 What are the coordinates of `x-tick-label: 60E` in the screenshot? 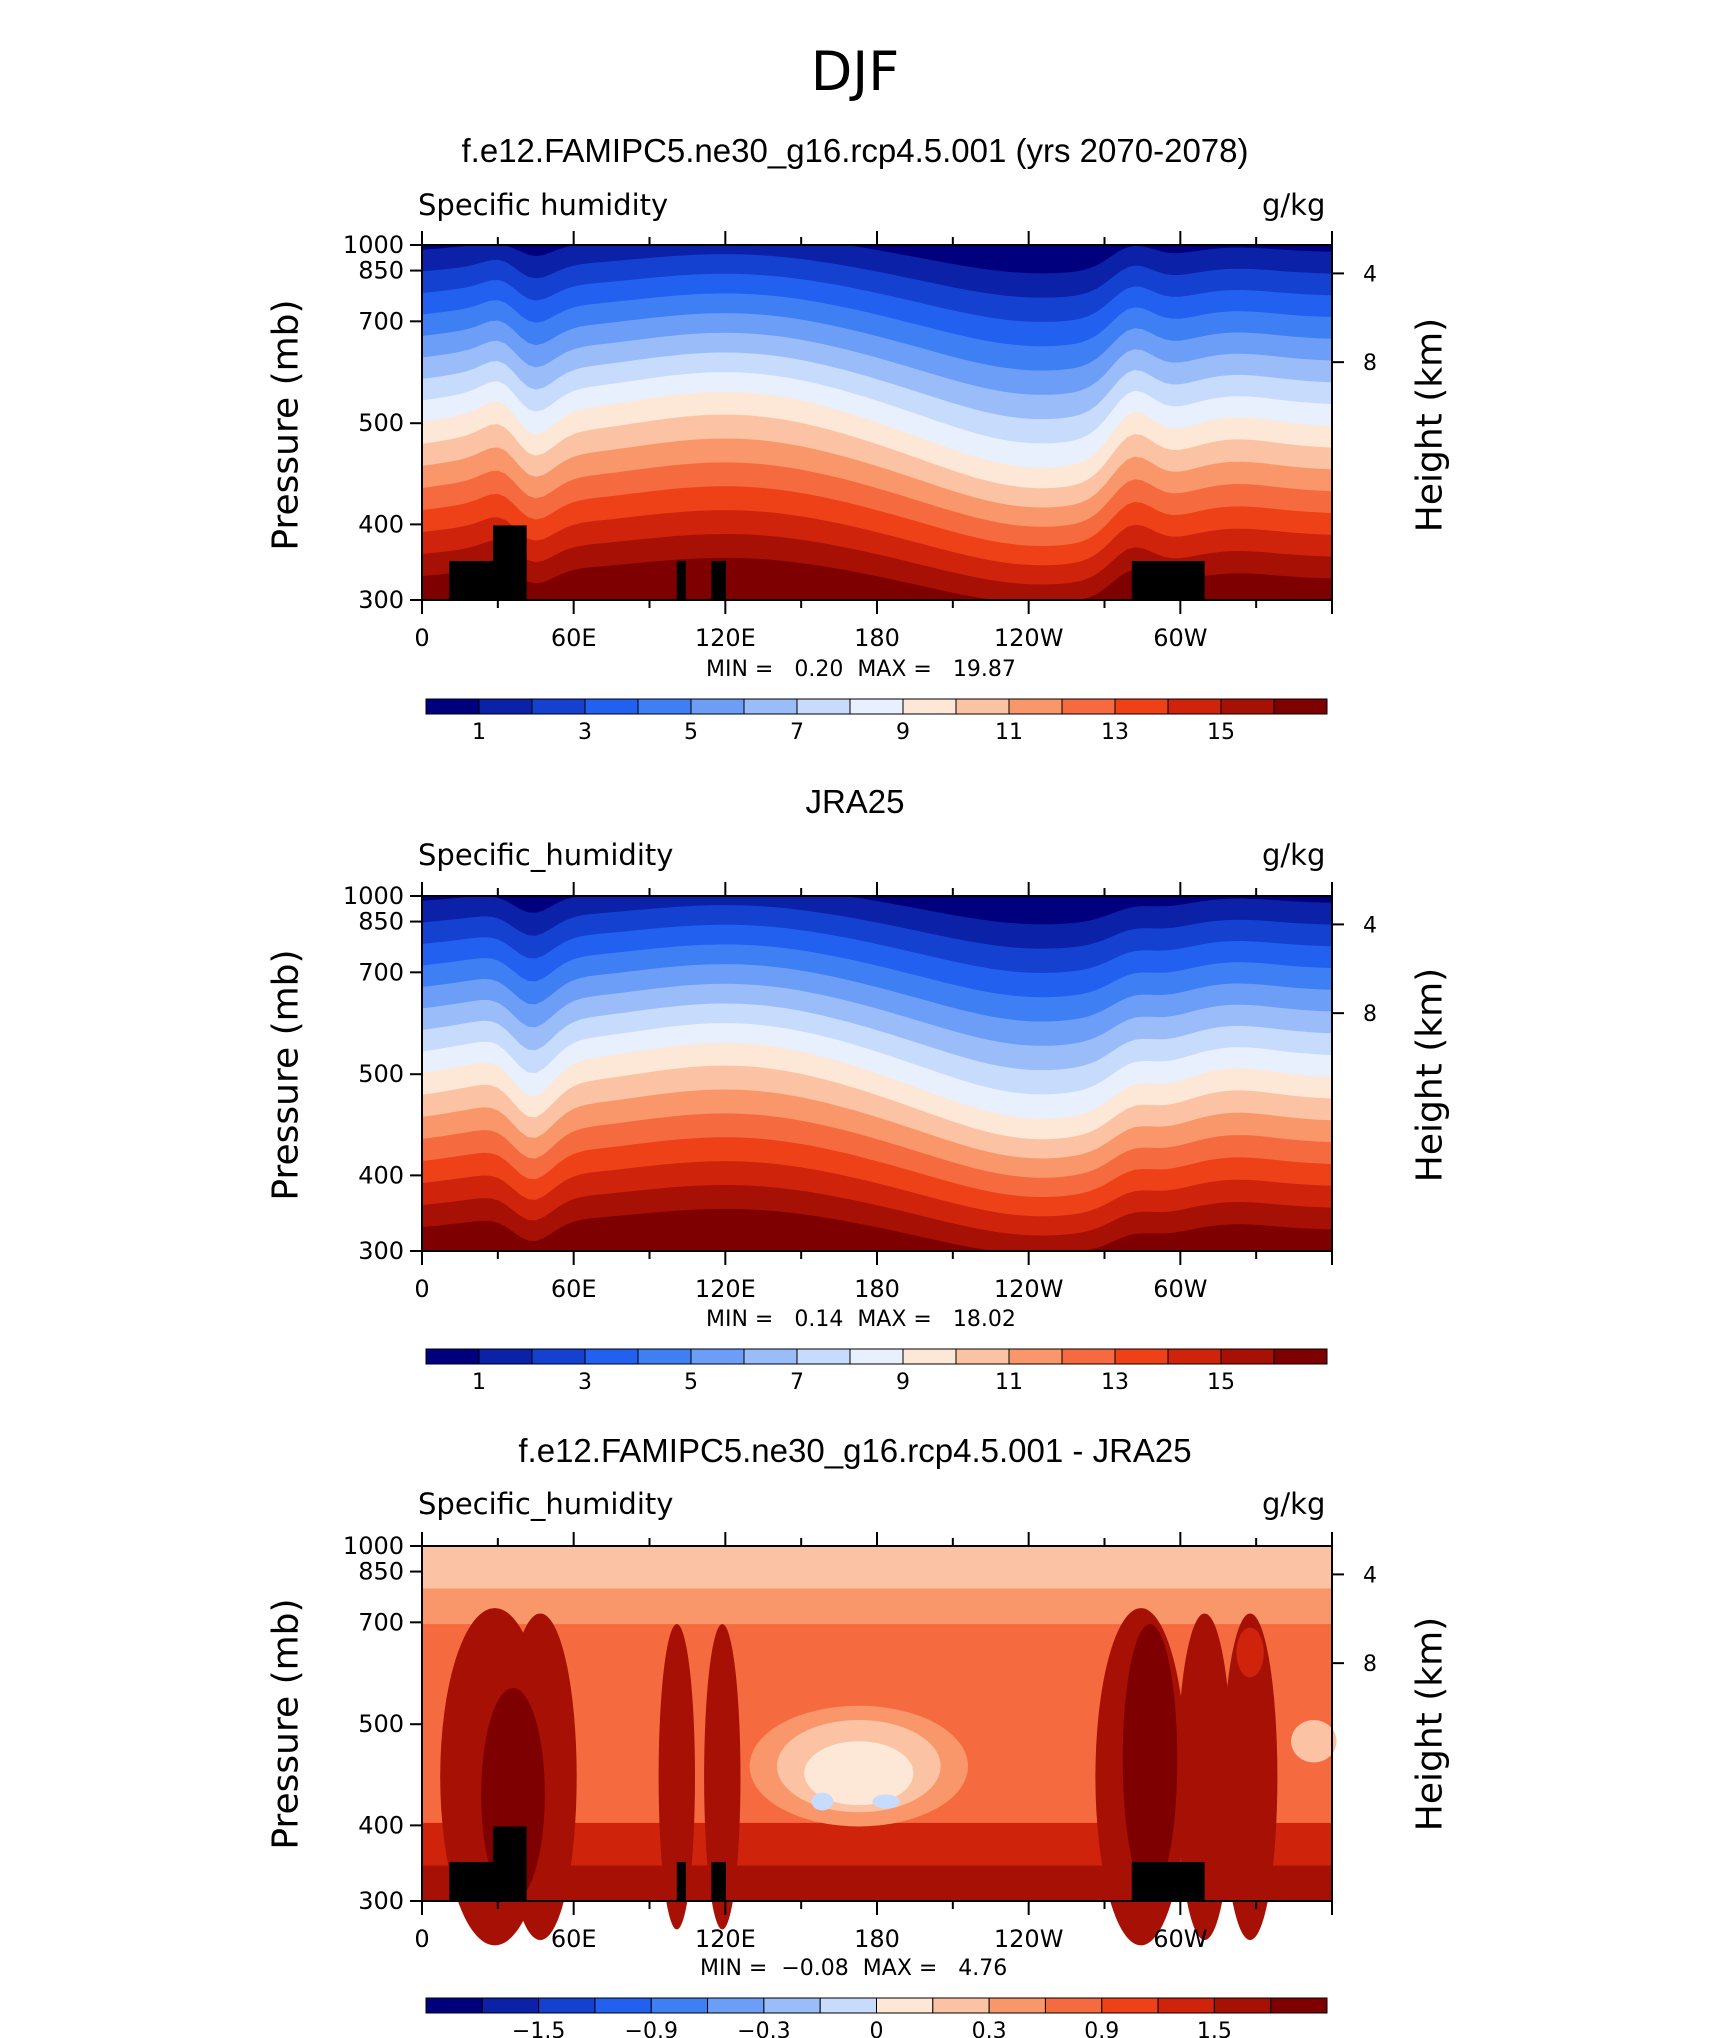 It's located at (574, 638).